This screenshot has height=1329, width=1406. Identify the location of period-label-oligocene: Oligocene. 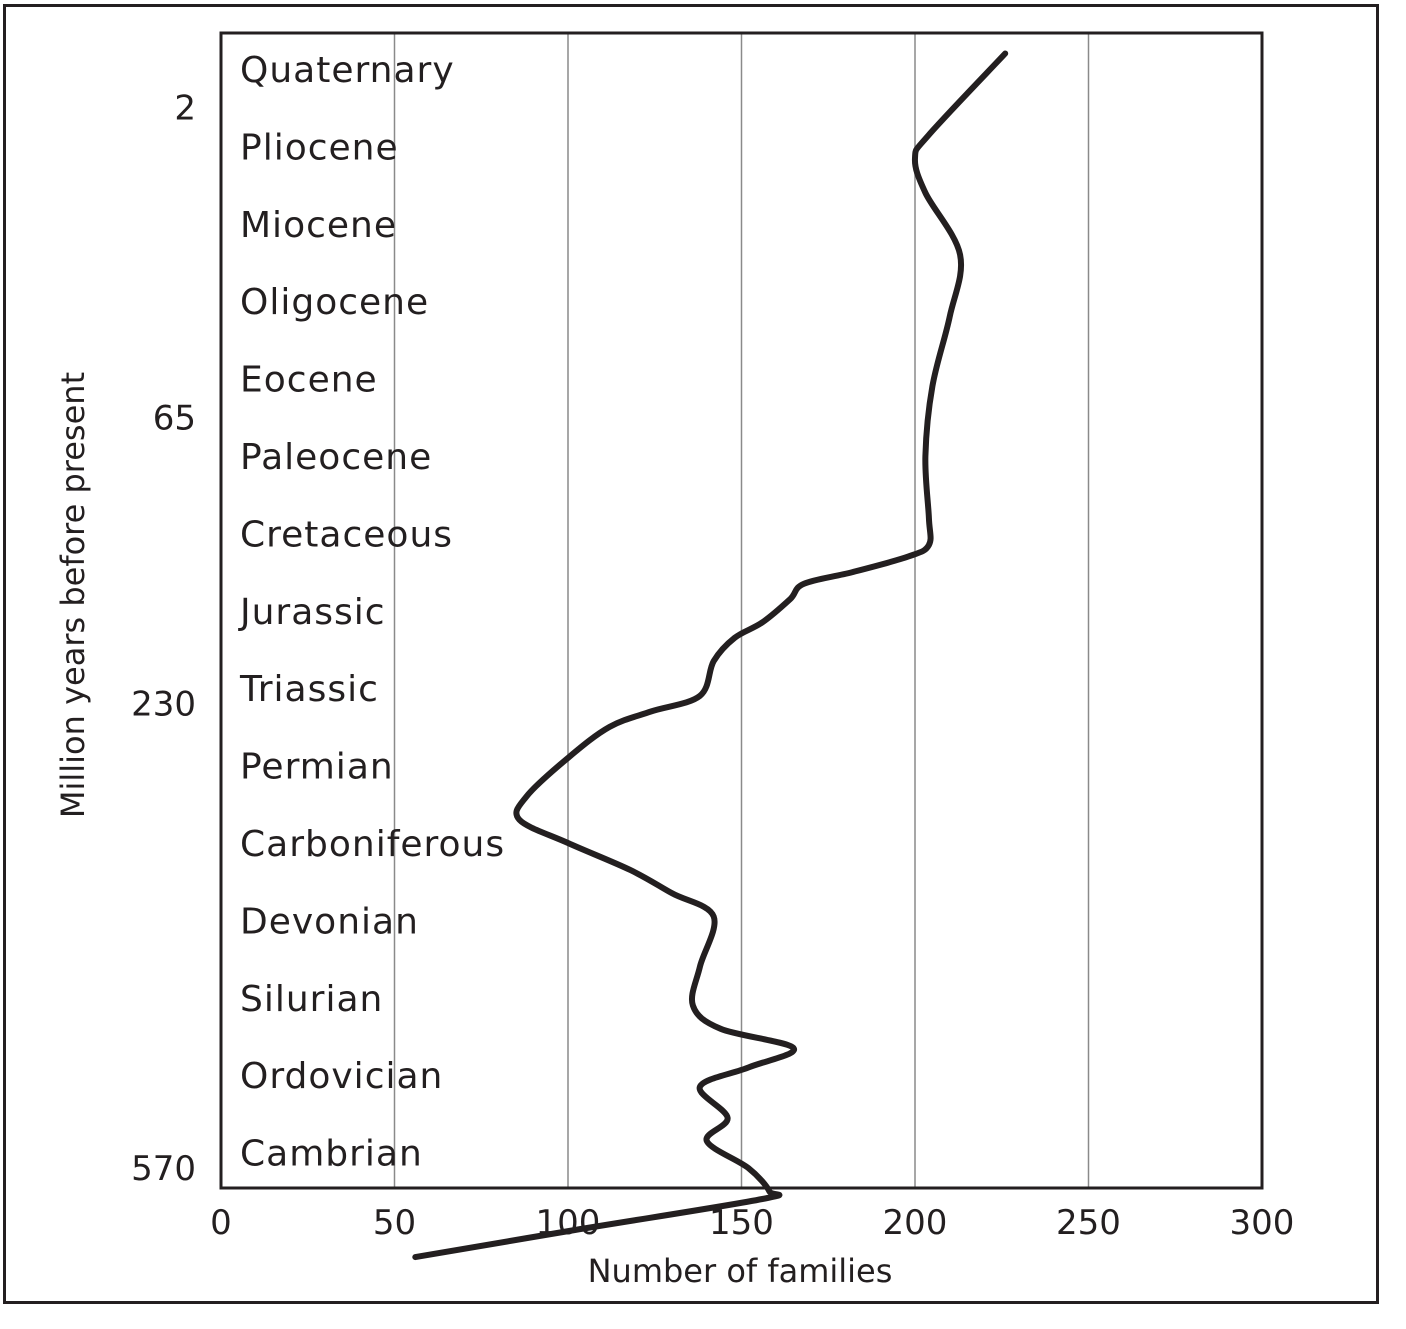
(334, 302).